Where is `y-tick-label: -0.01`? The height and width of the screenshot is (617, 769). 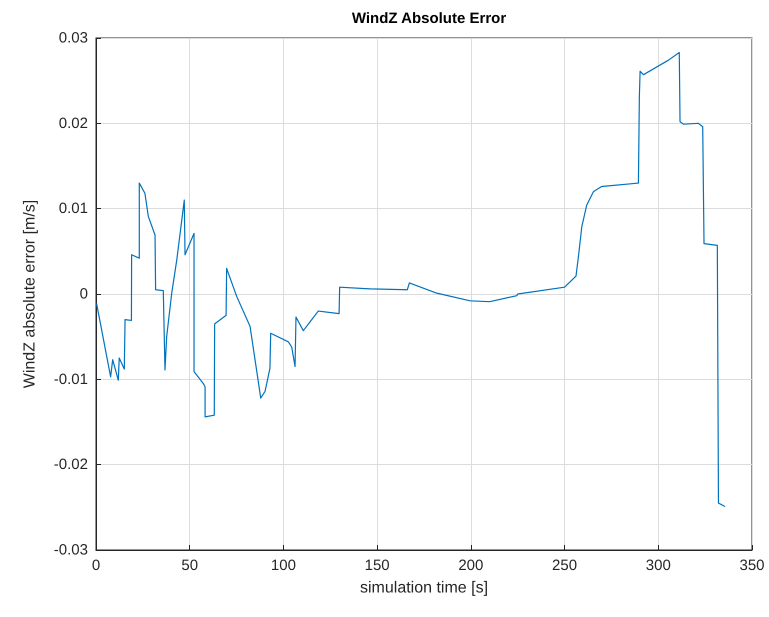
y-tick-label: -0.01 is located at coordinates (71, 379).